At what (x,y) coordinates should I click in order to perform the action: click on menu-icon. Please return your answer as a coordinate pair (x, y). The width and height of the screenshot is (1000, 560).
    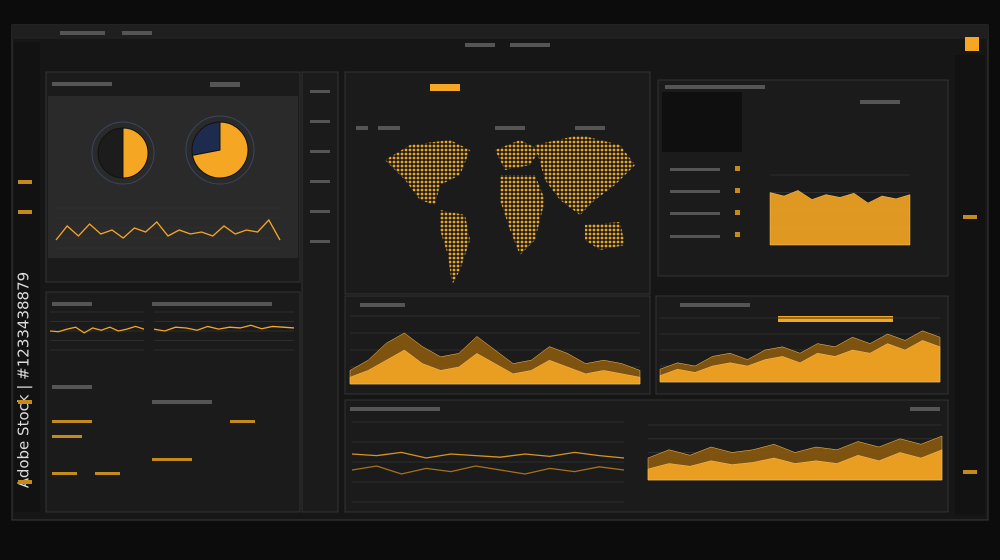
    Looking at the image, I should click on (972, 44).